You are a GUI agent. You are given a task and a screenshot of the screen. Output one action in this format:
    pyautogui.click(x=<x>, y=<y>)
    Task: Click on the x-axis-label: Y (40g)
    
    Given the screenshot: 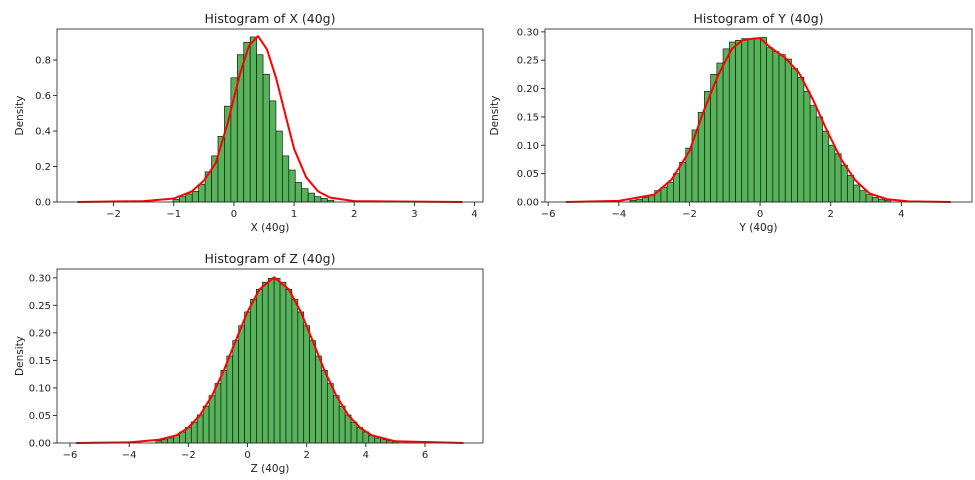 What is the action you would take?
    pyautogui.click(x=758, y=228)
    